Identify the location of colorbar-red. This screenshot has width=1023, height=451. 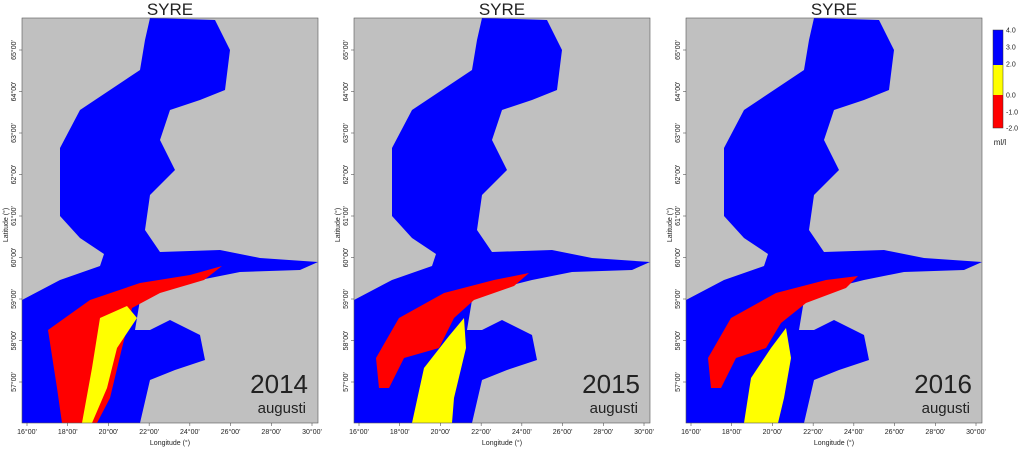
(998, 111).